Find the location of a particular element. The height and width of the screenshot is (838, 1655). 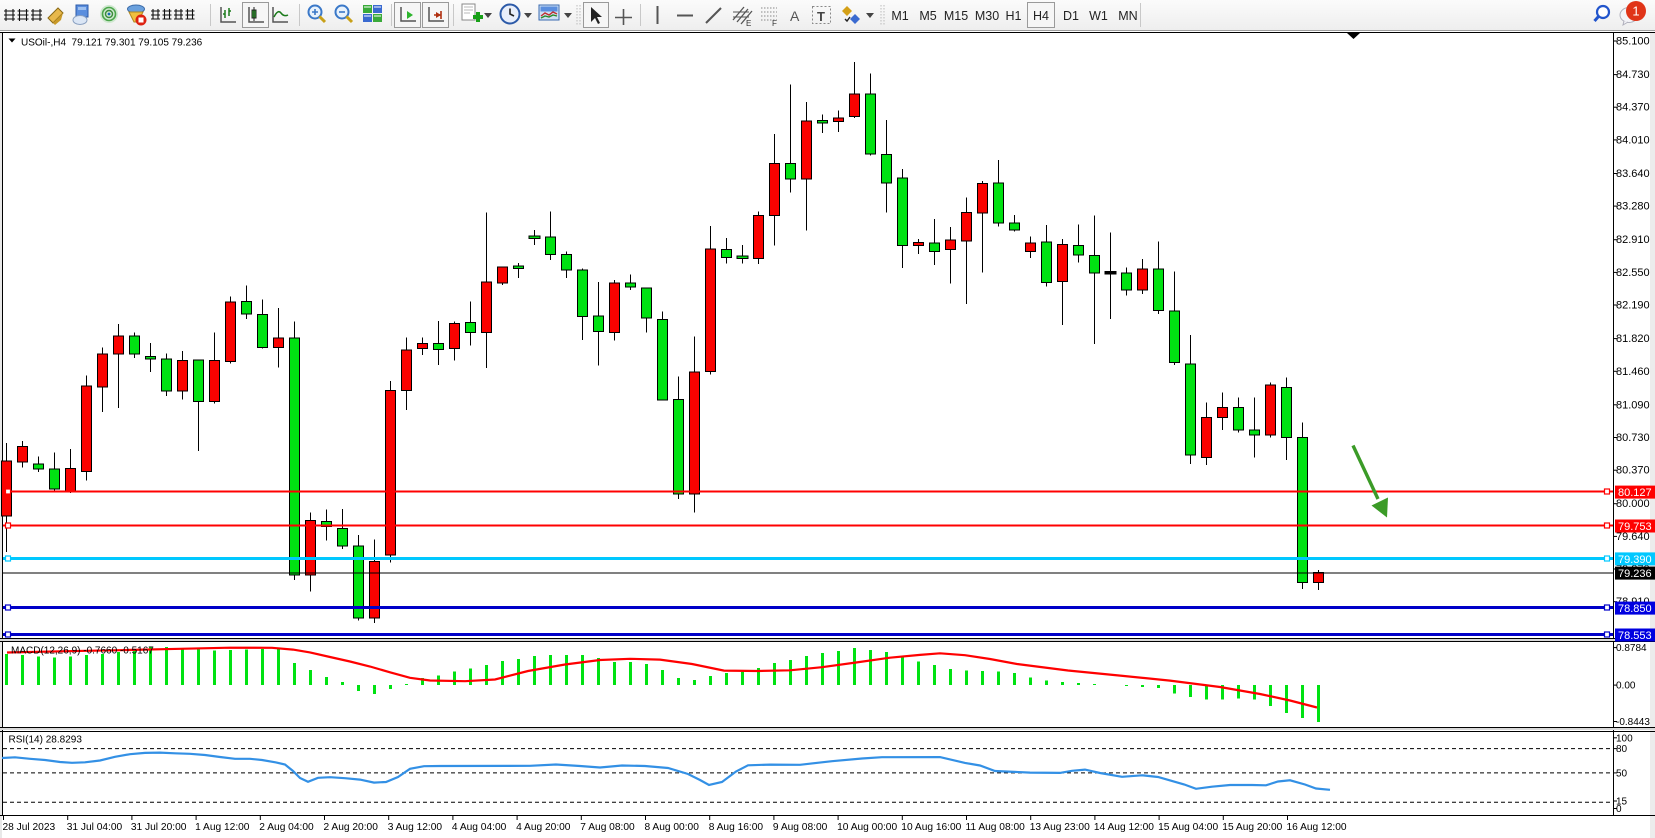

svg-text: 7 Aug 08:00 is located at coordinates (607, 827).